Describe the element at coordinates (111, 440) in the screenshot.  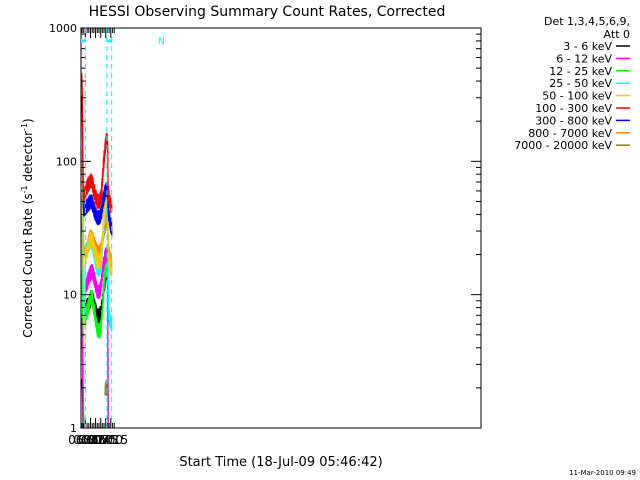
I see `x-tick-label: 07:15` at that location.